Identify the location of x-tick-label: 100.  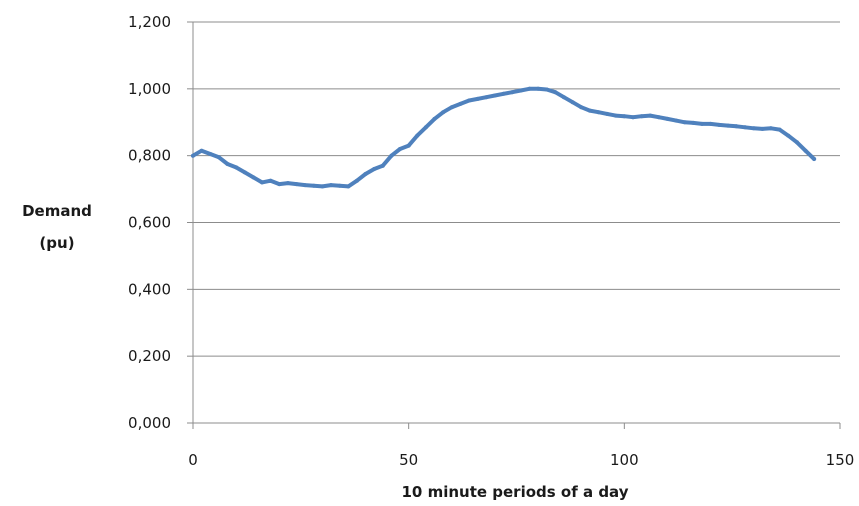
(624, 460).